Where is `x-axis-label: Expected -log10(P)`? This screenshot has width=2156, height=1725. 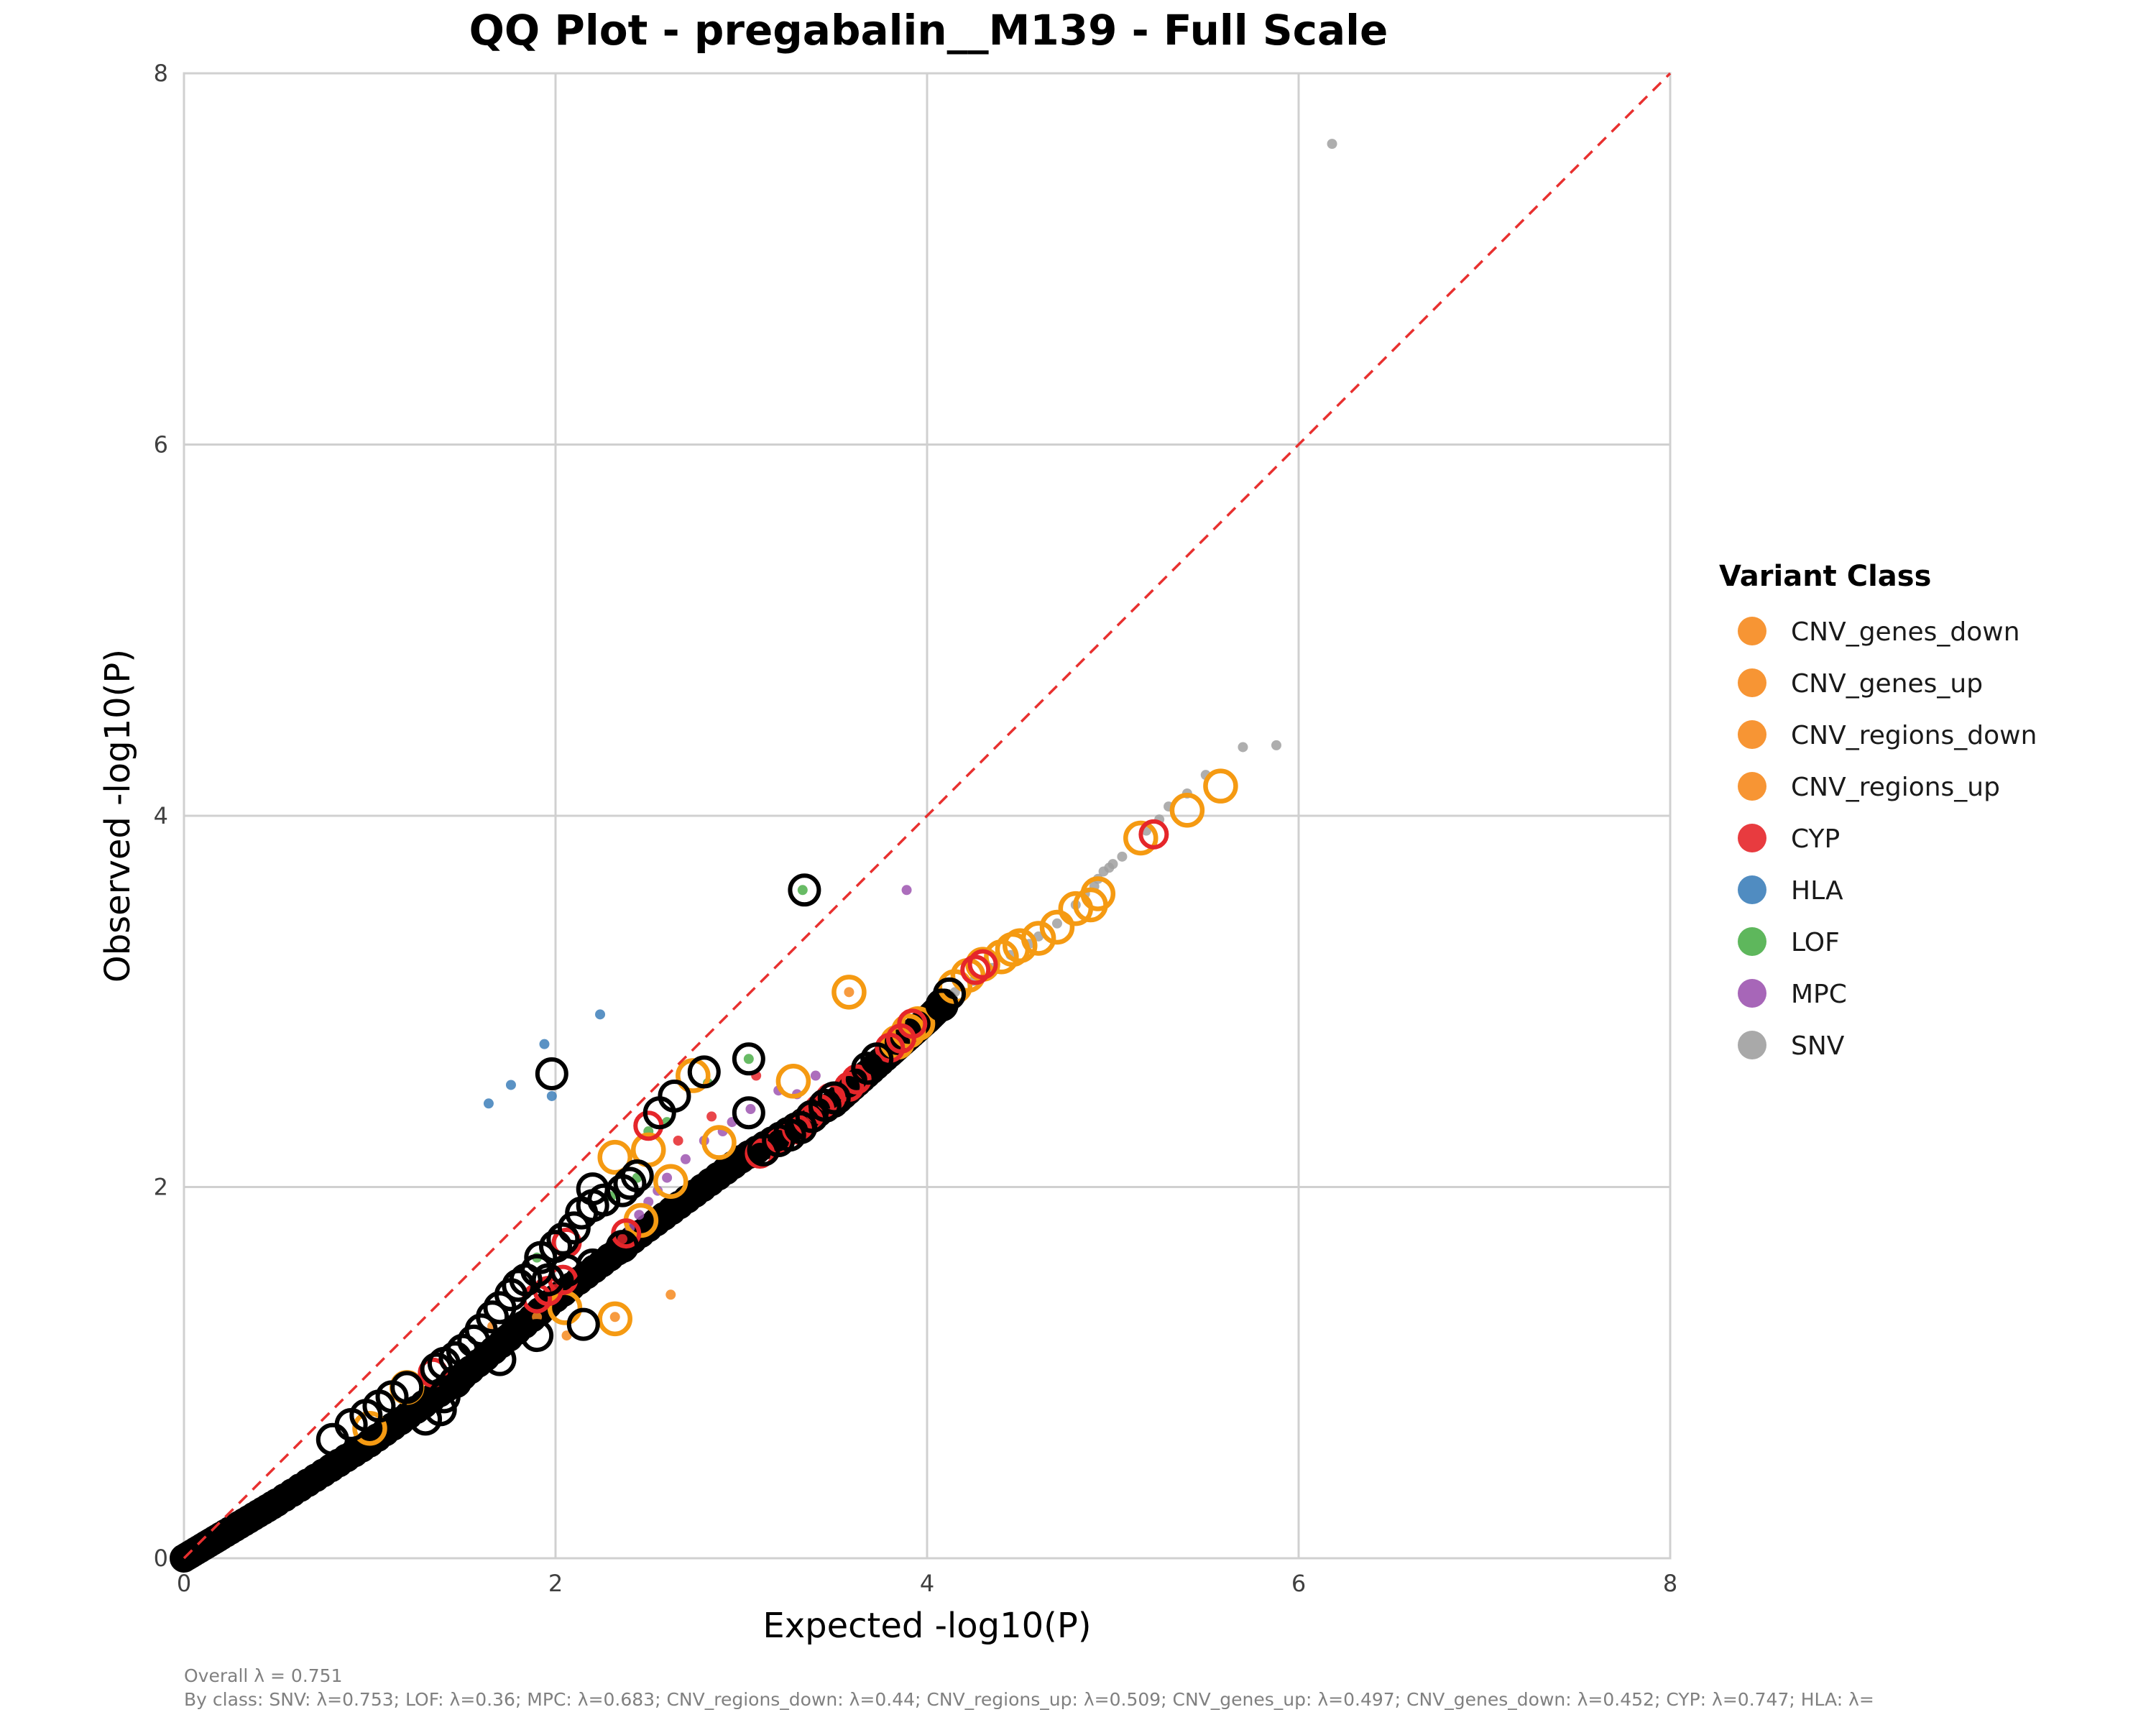 x-axis-label: Expected -log10(P) is located at coordinates (927, 1626).